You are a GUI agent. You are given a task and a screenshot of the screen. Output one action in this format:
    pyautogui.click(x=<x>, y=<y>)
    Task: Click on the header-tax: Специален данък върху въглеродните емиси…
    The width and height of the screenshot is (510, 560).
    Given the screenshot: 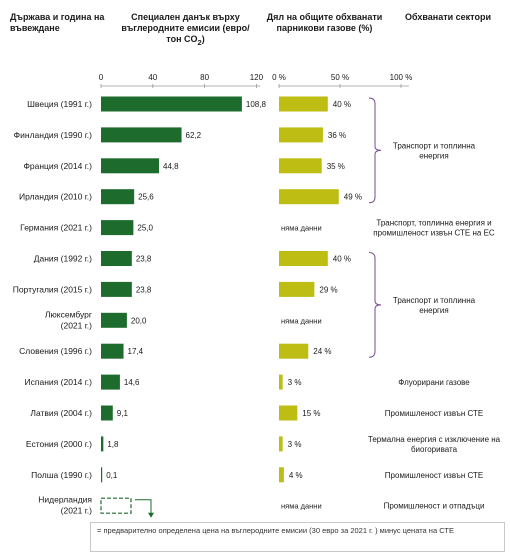 What is the action you would take?
    pyautogui.click(x=185, y=30)
    